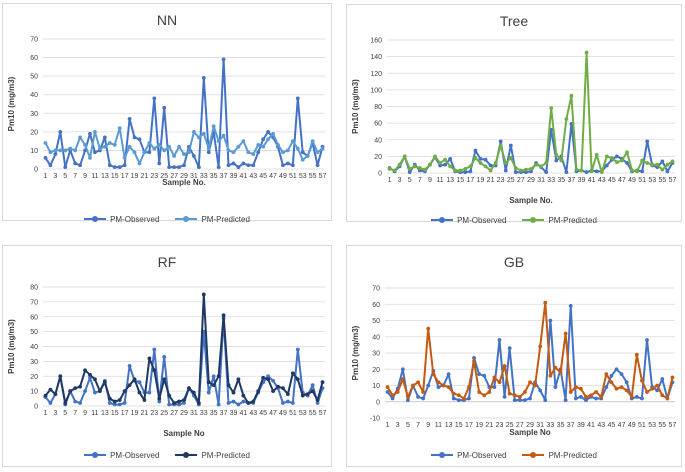 This screenshot has width=685, height=472. I want to click on legend-item-pm-predicted: PM-Predicted, so click(212, 219).